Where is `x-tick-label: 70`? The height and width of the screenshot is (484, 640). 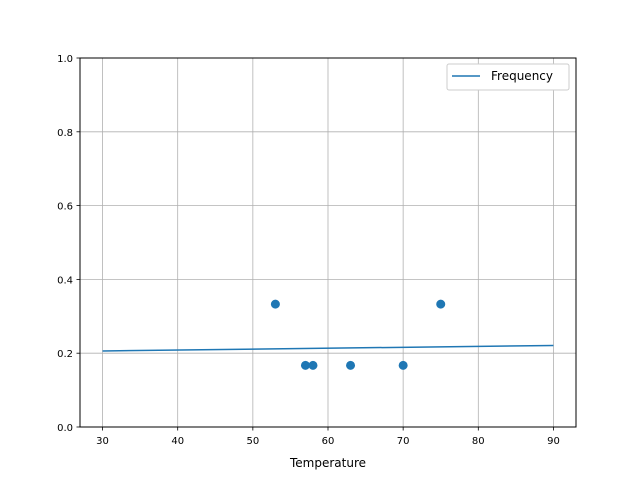 x-tick-label: 70 is located at coordinates (403, 441).